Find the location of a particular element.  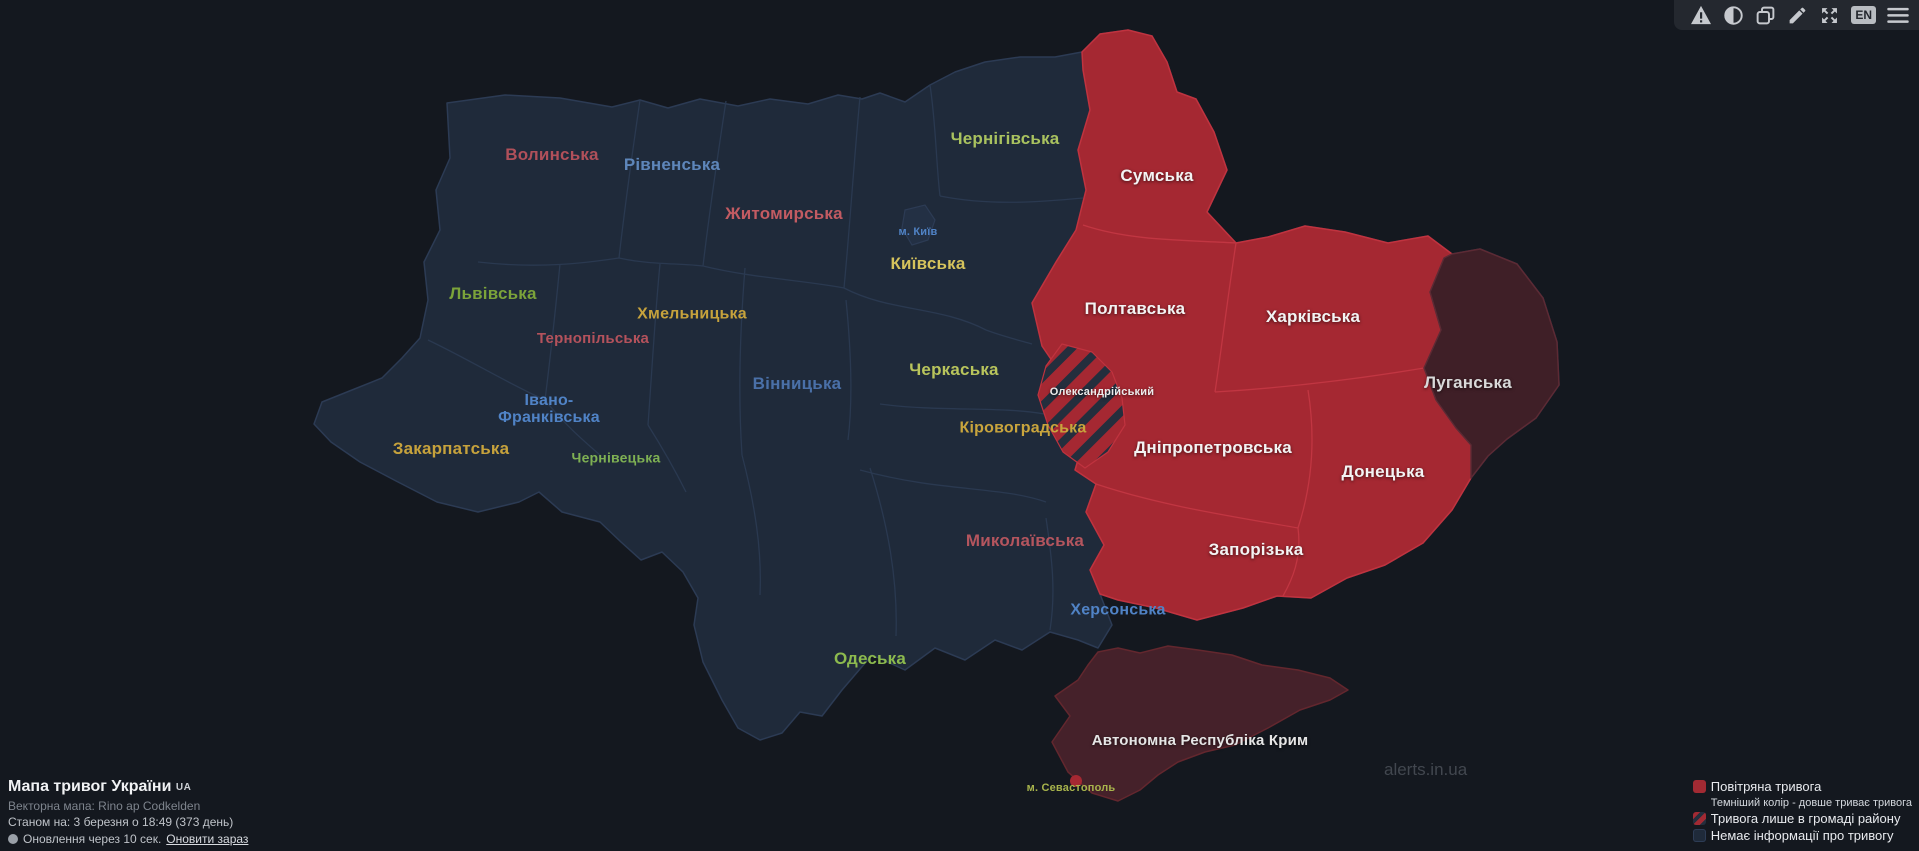

legend-swatch-alert is located at coordinates (1699, 786).